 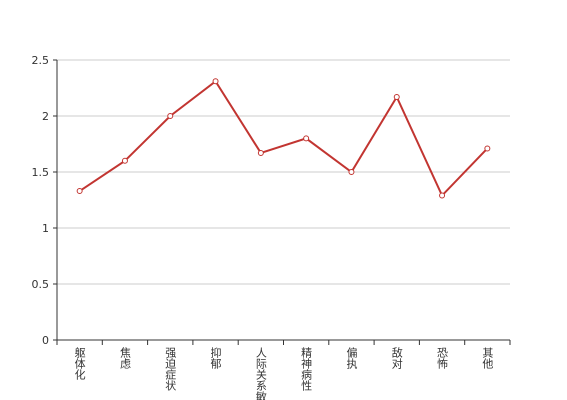 I want to click on y-tick-label: 2, so click(x=45, y=116).